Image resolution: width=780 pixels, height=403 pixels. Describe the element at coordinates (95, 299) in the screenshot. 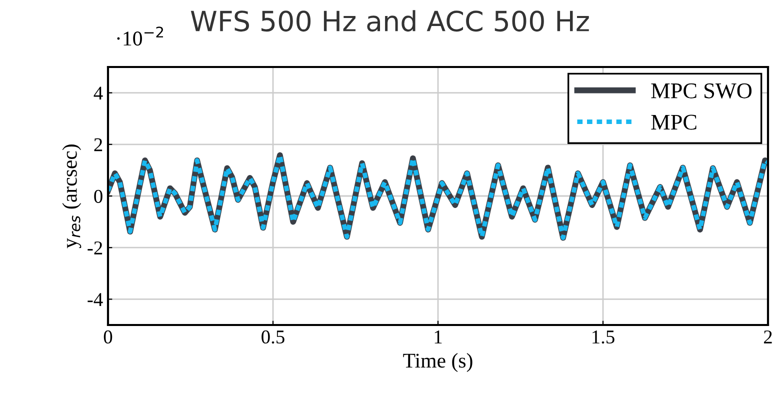

I see `y-tick-label: -4` at that location.